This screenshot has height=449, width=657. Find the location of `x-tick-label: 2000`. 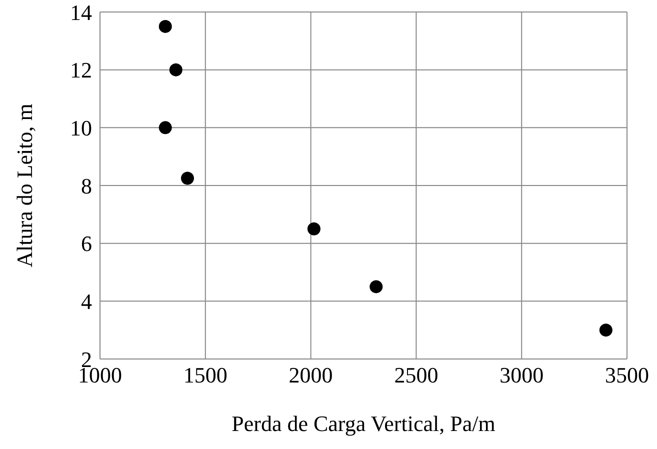

x-tick-label: 2000 is located at coordinates (310, 375).